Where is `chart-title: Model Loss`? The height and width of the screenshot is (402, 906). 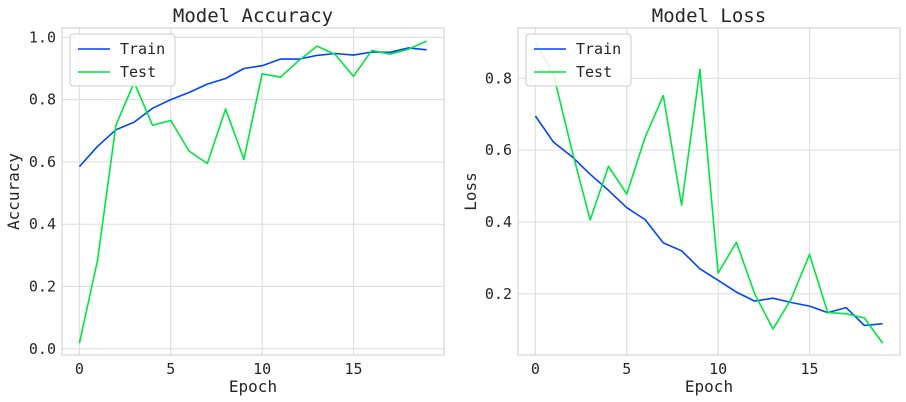 chart-title: Model Loss is located at coordinates (709, 16).